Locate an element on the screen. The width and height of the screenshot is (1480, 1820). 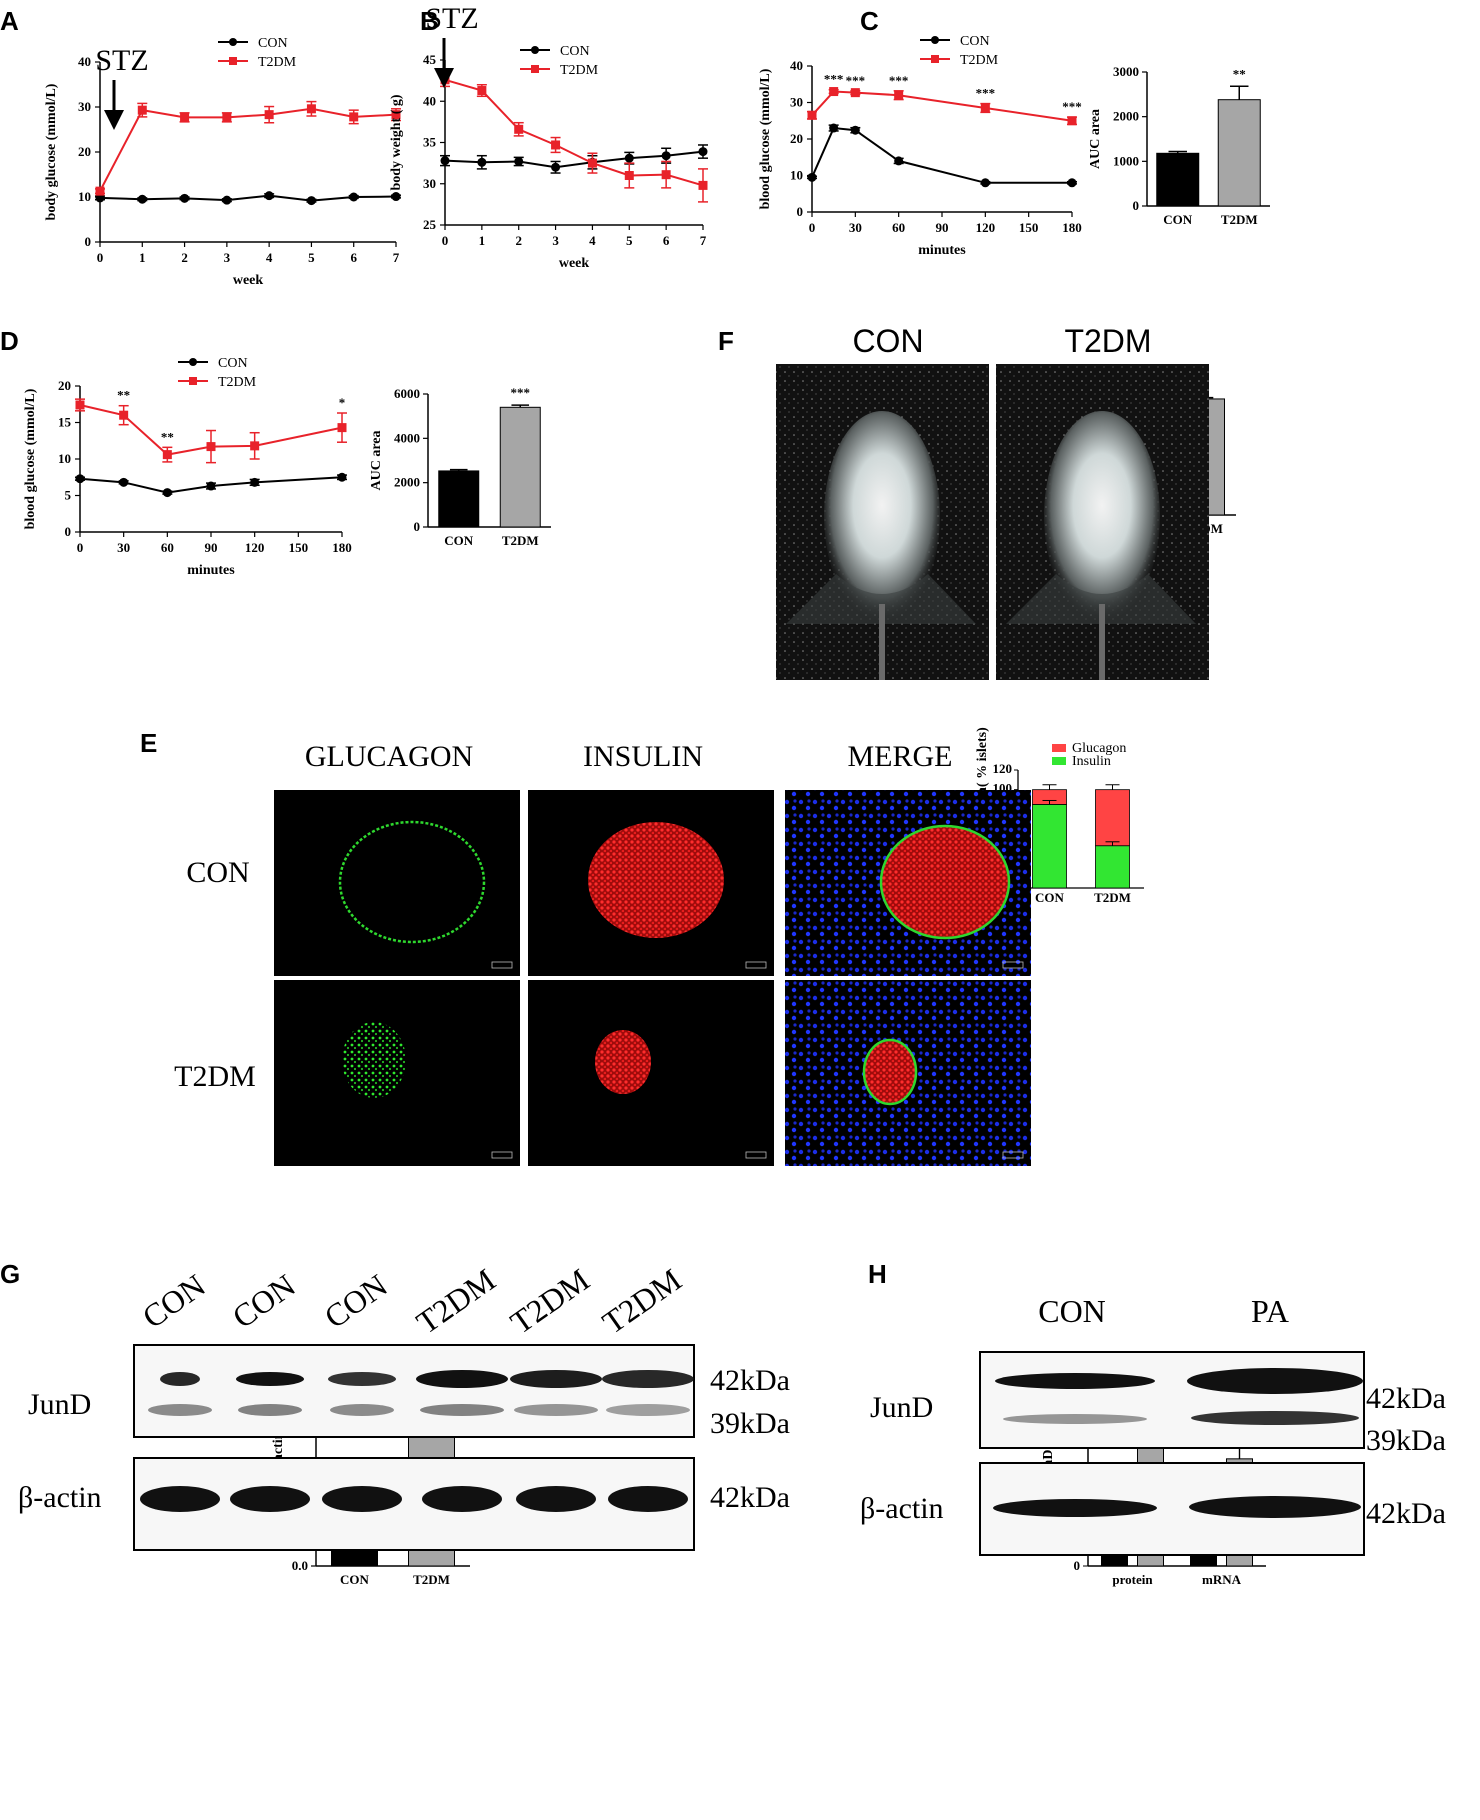
panel-label-h: H is located at coordinates (877, 1274).